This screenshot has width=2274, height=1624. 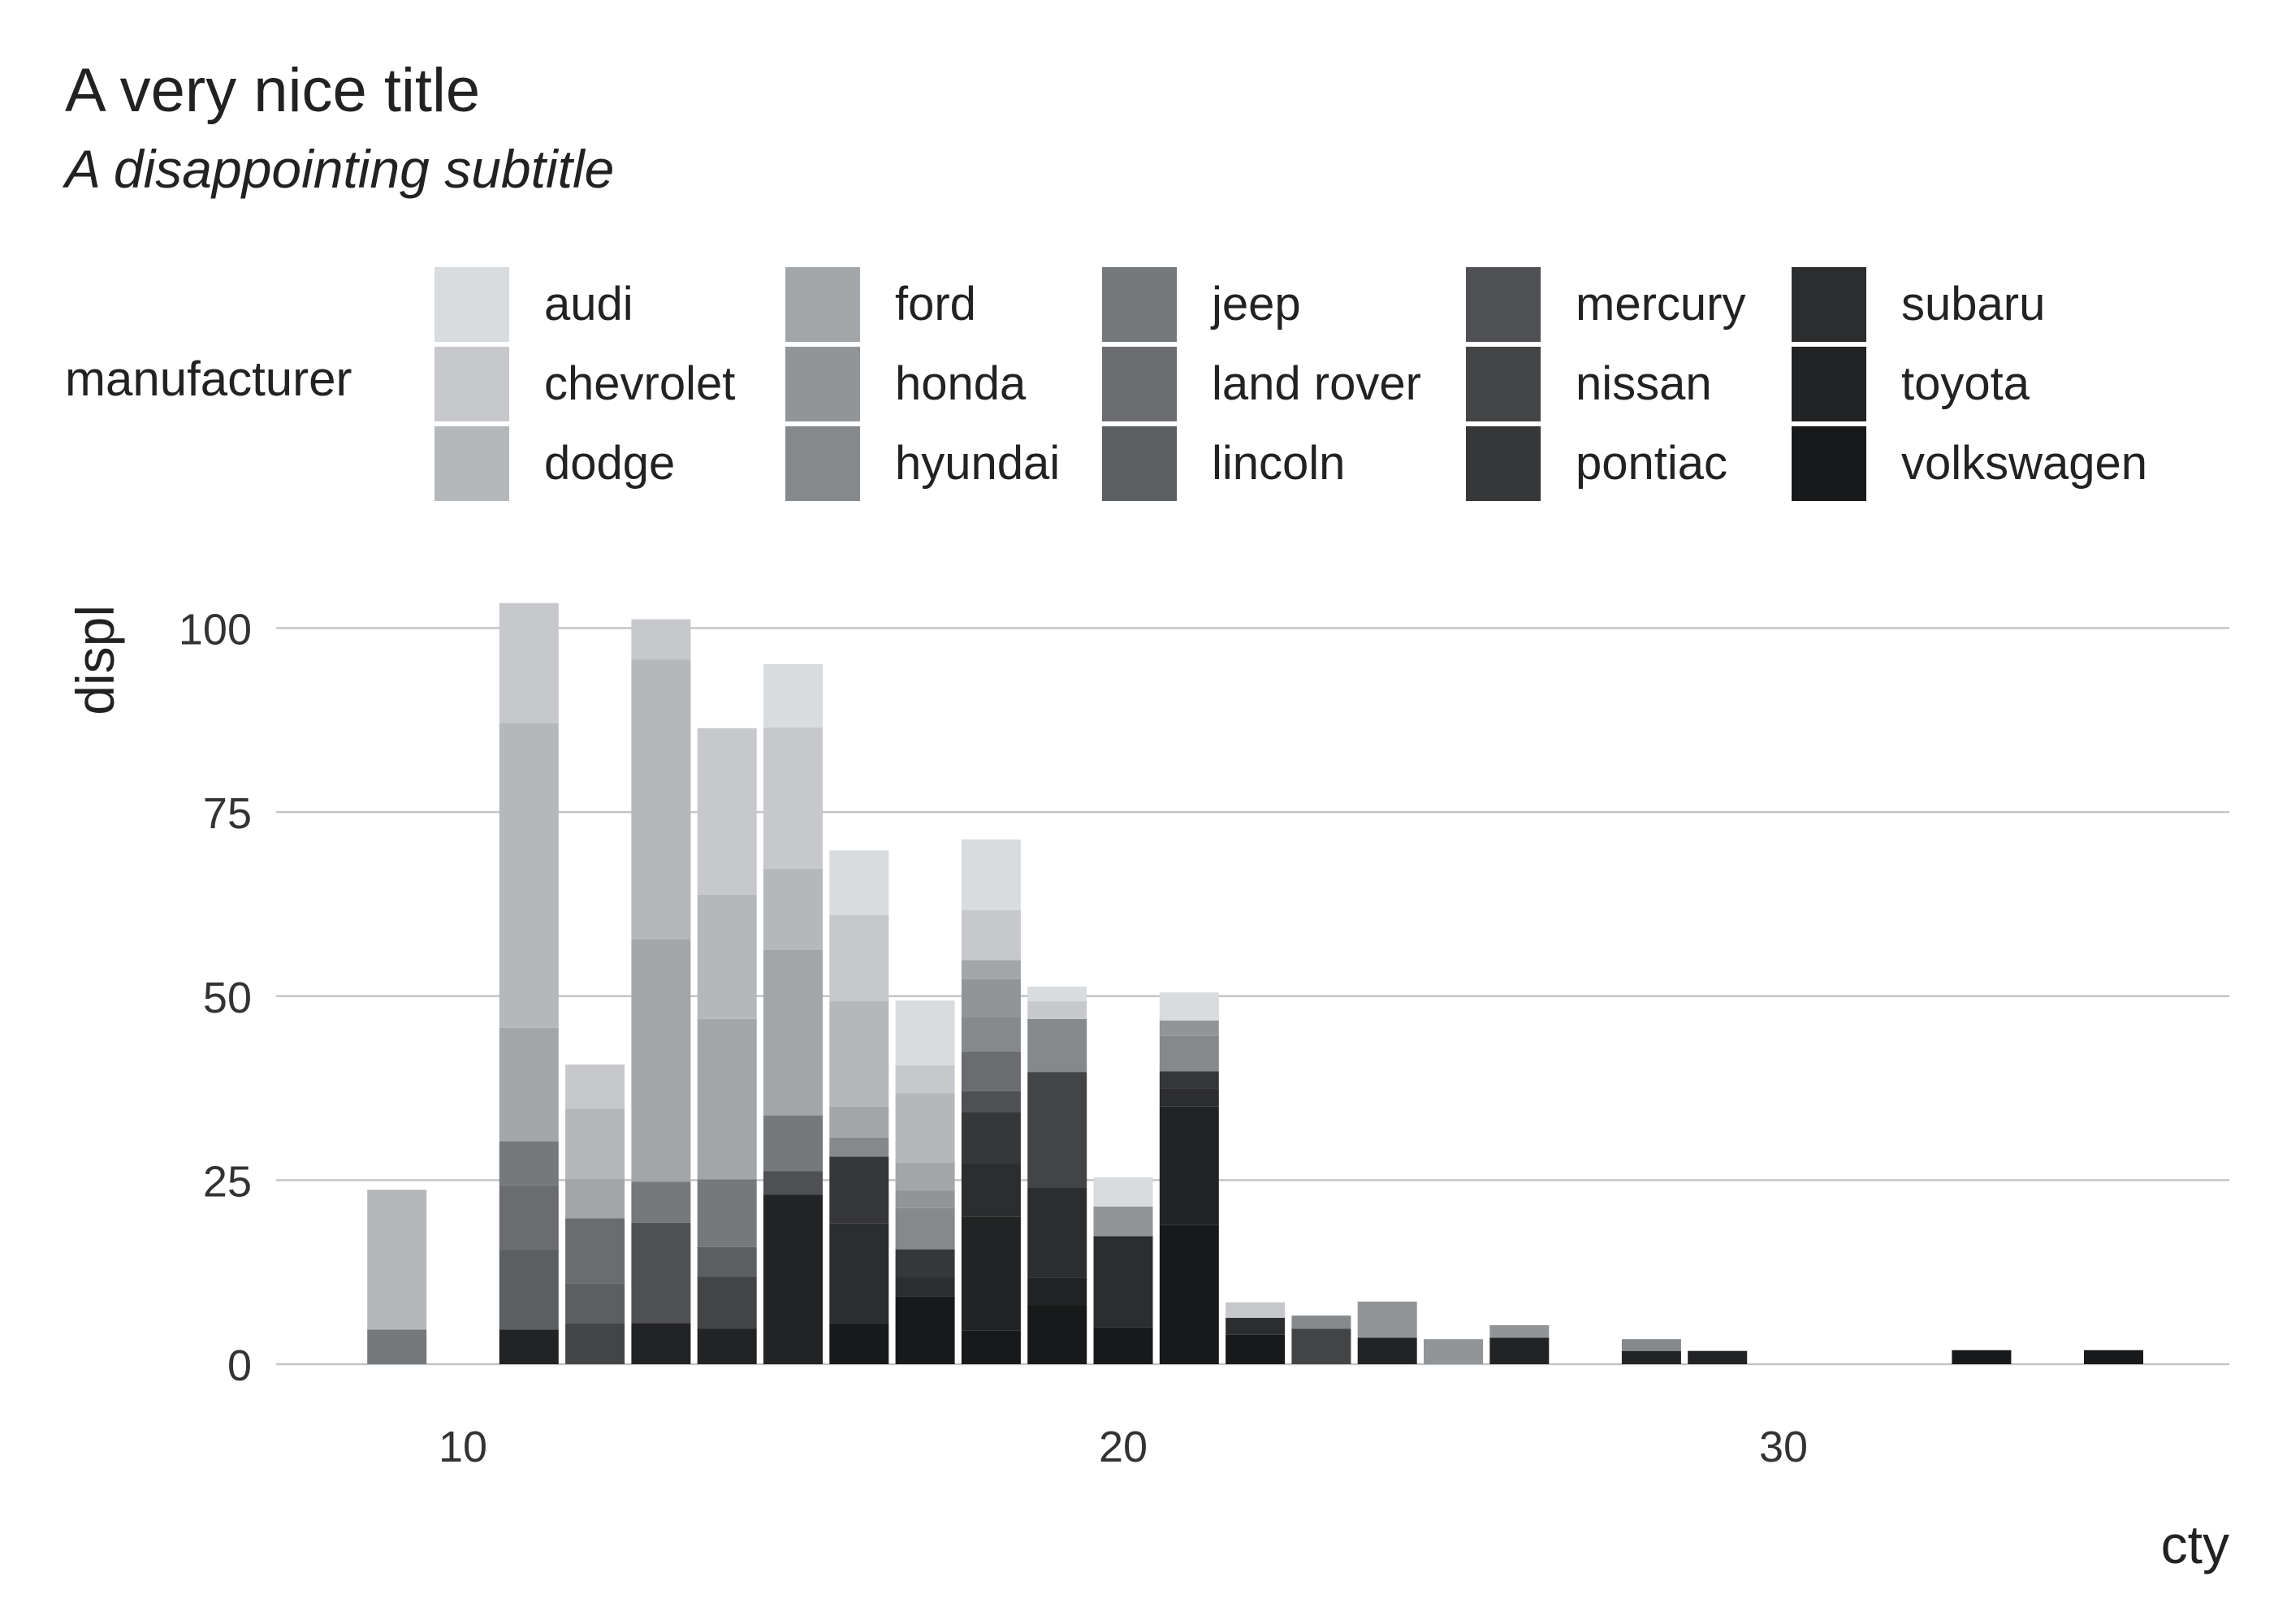 I want to click on x-axis-title: cty, so click(x=2195, y=1544).